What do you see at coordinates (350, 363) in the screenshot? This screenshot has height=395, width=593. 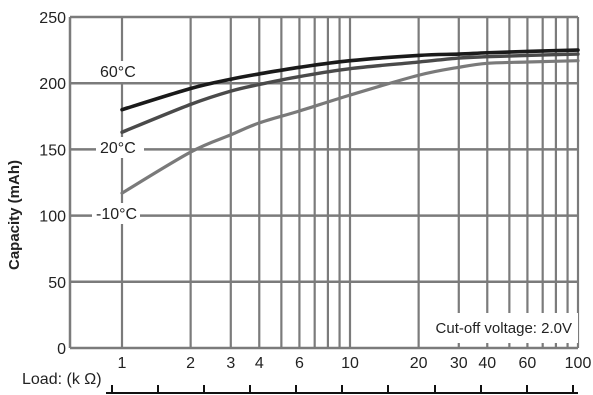 I see `x-tick-label: 10` at bounding box center [350, 363].